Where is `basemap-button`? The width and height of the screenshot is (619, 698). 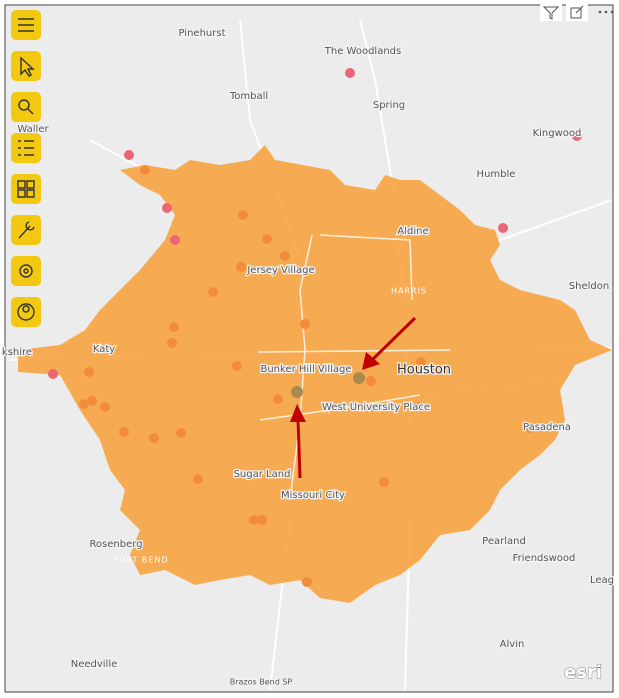 basemap-button is located at coordinates (26, 189).